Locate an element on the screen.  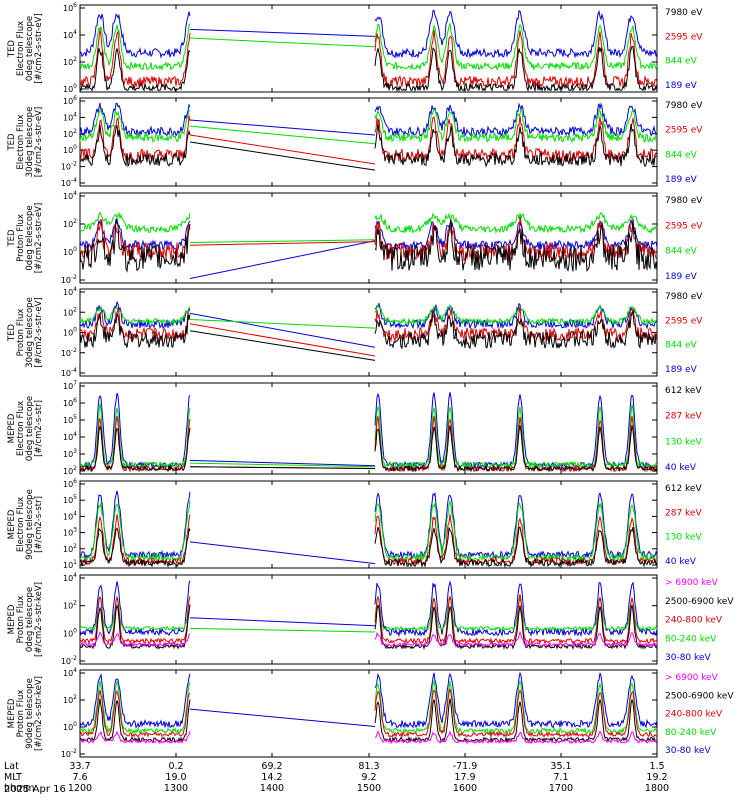
legend-entry: 80-240 keV is located at coordinates (691, 639).